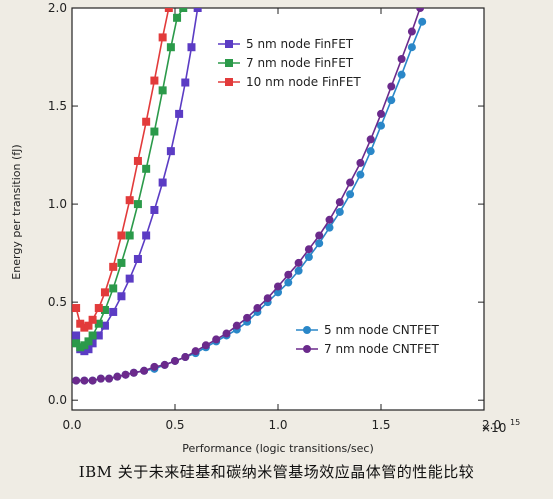  I want to click on legend-entry: 5 nm node FinFET, so click(286, 44).